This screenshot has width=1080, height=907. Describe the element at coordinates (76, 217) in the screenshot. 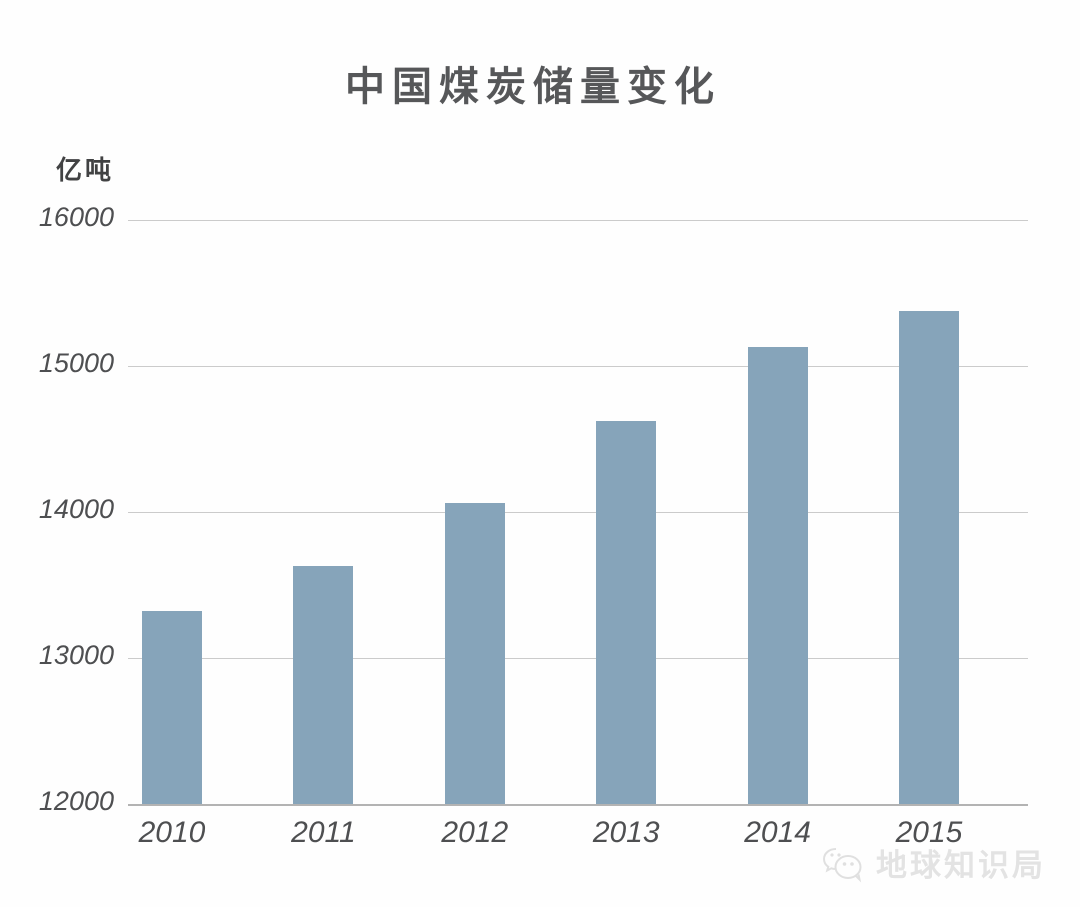

I see `y-tick-label-16000: 16000` at that location.